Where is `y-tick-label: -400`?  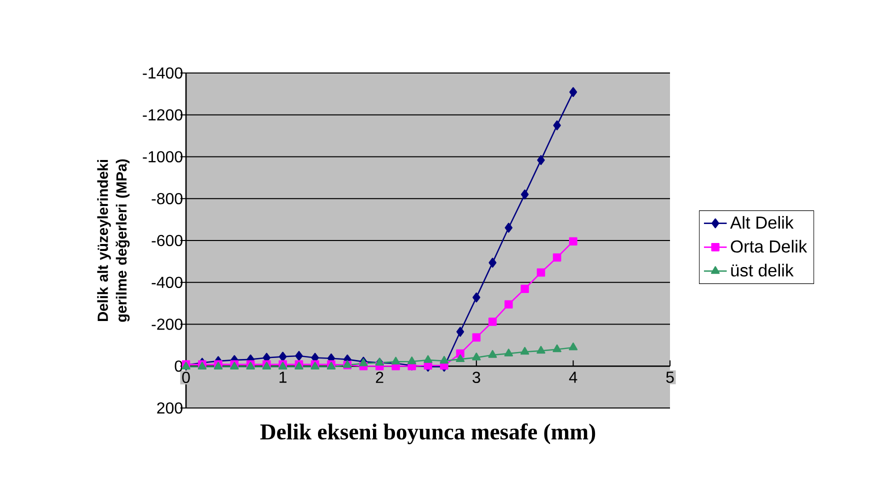 y-tick-label: -400 is located at coordinates (167, 282).